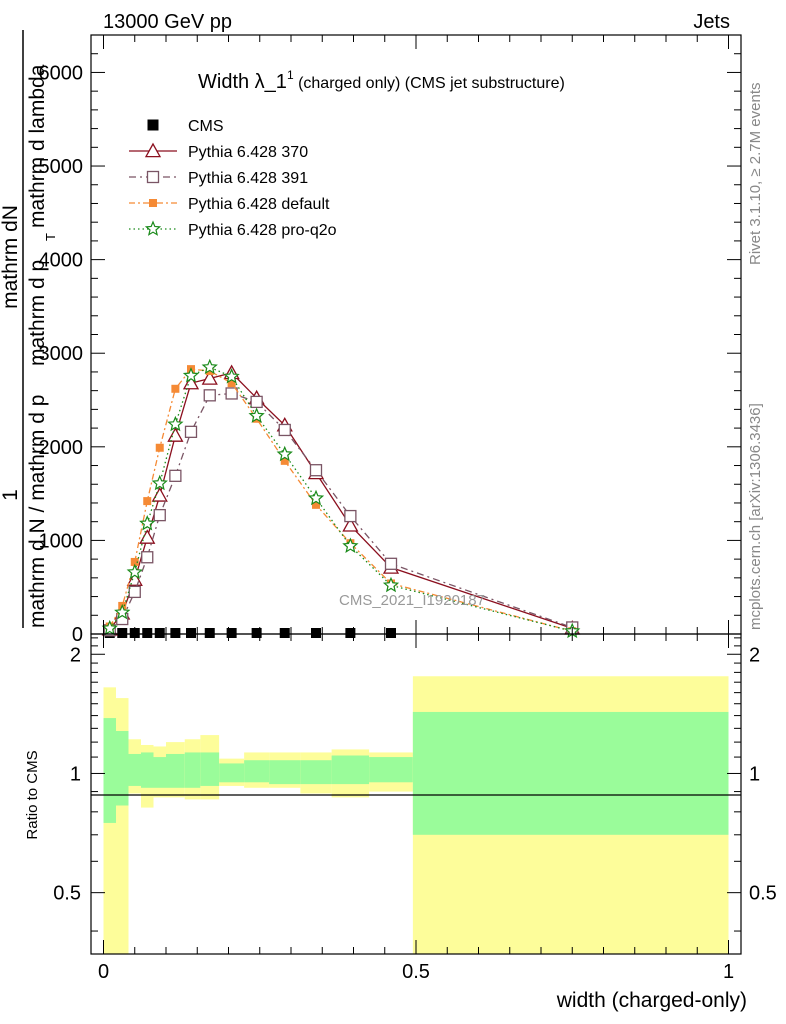  I want to click on ratio-y-tick-label-right: 1, so click(754, 774).